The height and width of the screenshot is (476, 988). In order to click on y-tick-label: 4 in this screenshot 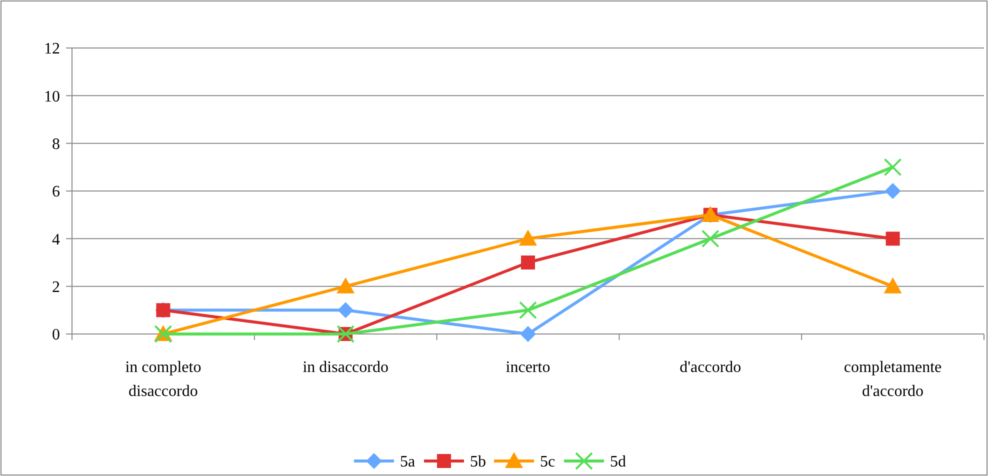, I will do `click(56, 239)`.